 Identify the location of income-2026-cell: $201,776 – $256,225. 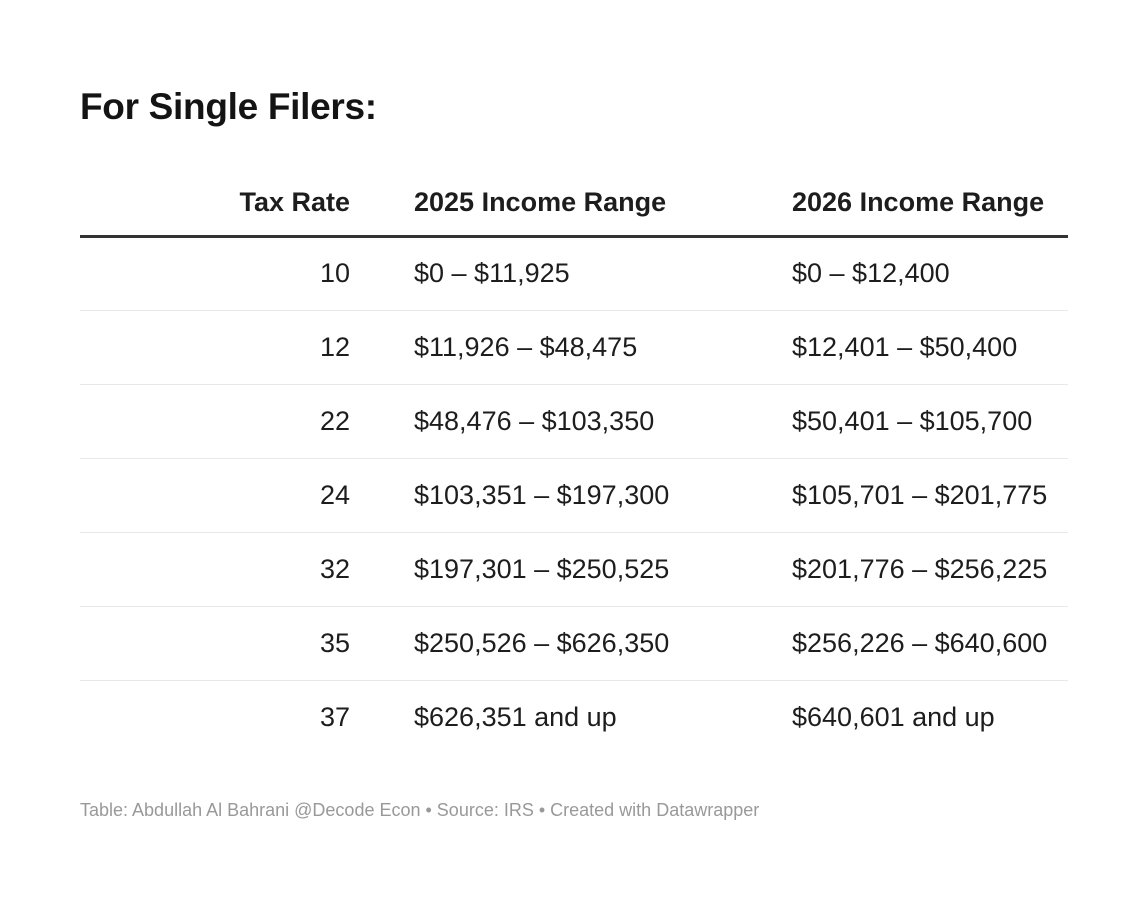
(913, 569).